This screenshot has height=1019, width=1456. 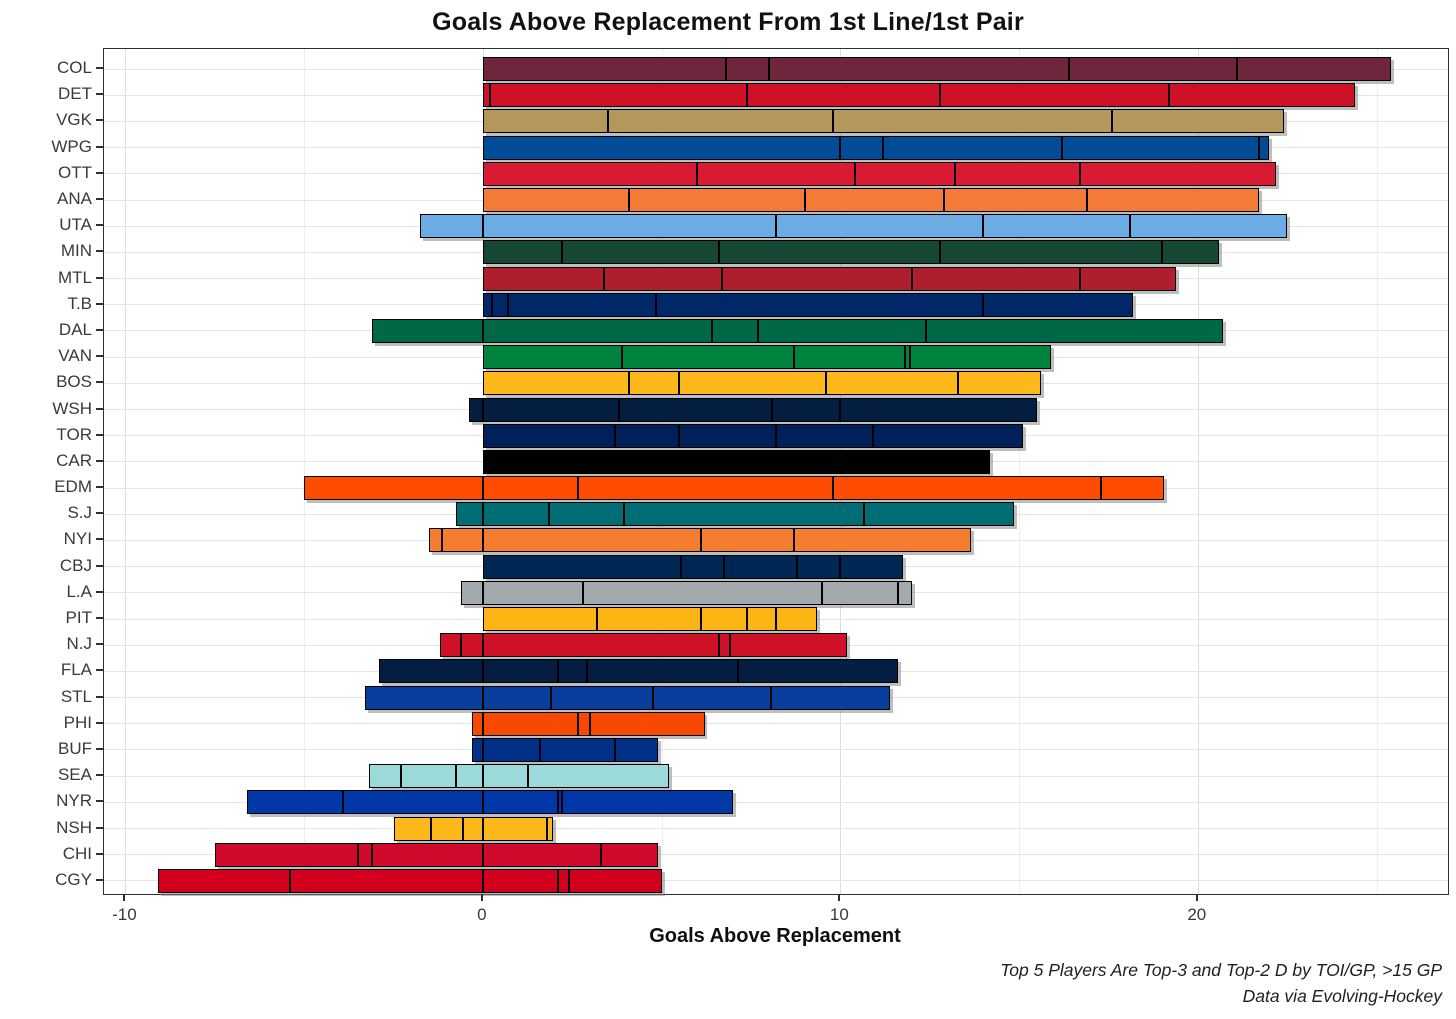 What do you see at coordinates (1198, 471) in the screenshot?
I see `major-gridline` at bounding box center [1198, 471].